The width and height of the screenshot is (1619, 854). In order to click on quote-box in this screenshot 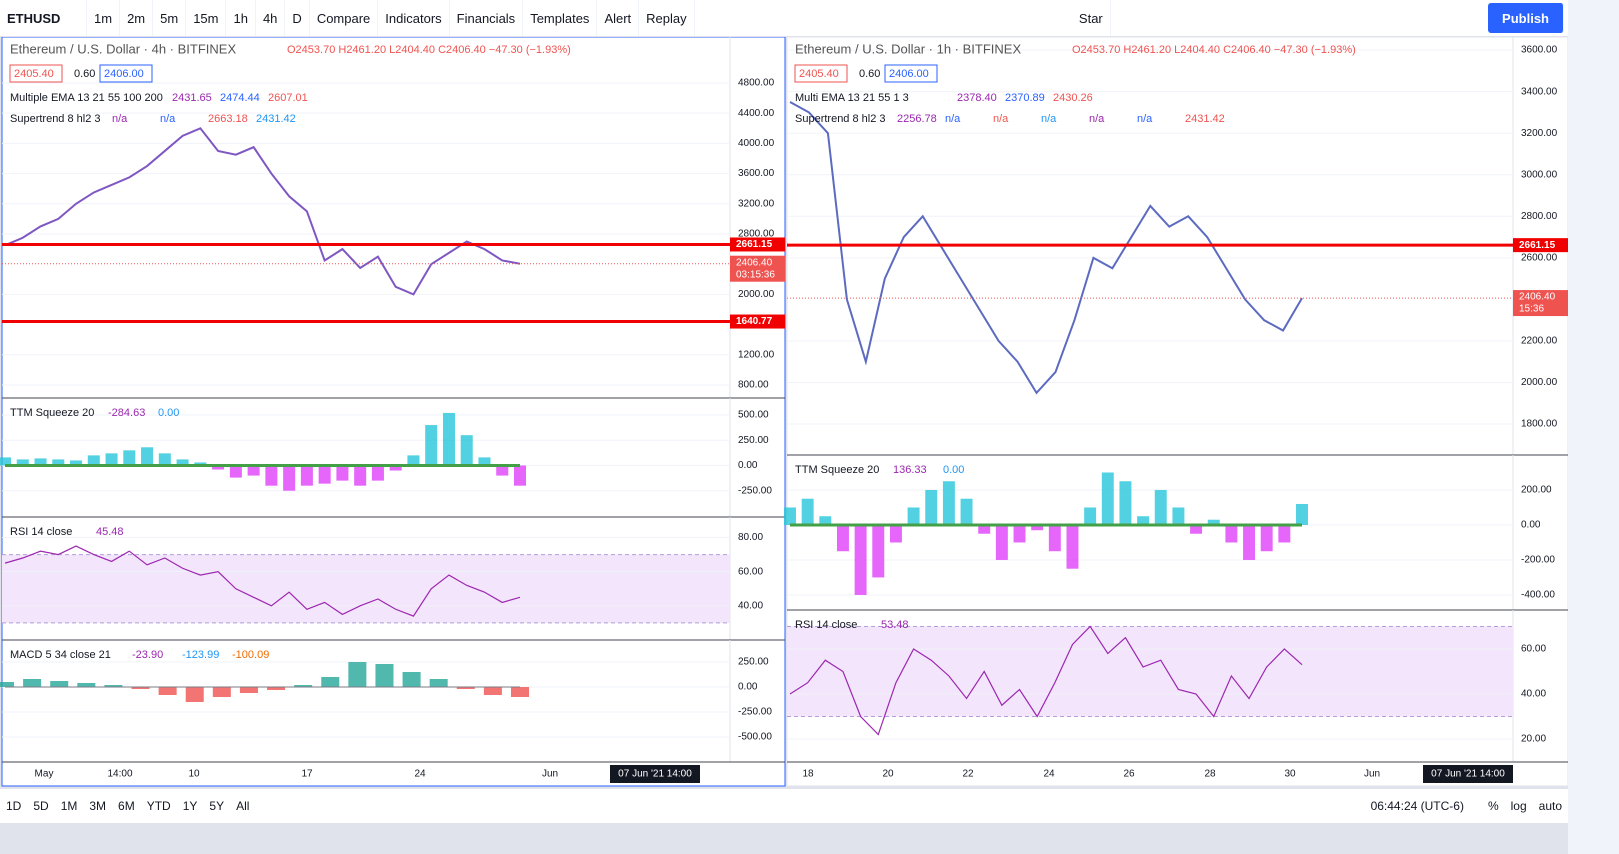, I will do `click(821, 73)`.